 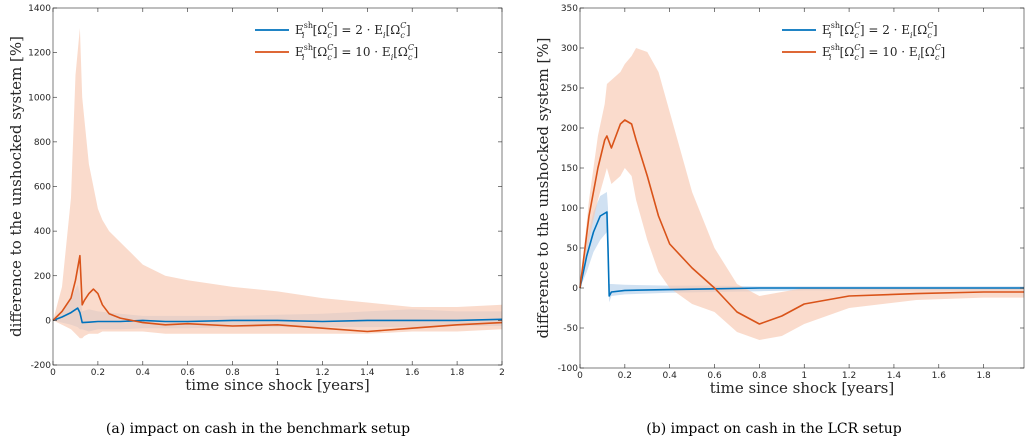 I want to click on y-tick-label: 300, so click(x=569, y=49).